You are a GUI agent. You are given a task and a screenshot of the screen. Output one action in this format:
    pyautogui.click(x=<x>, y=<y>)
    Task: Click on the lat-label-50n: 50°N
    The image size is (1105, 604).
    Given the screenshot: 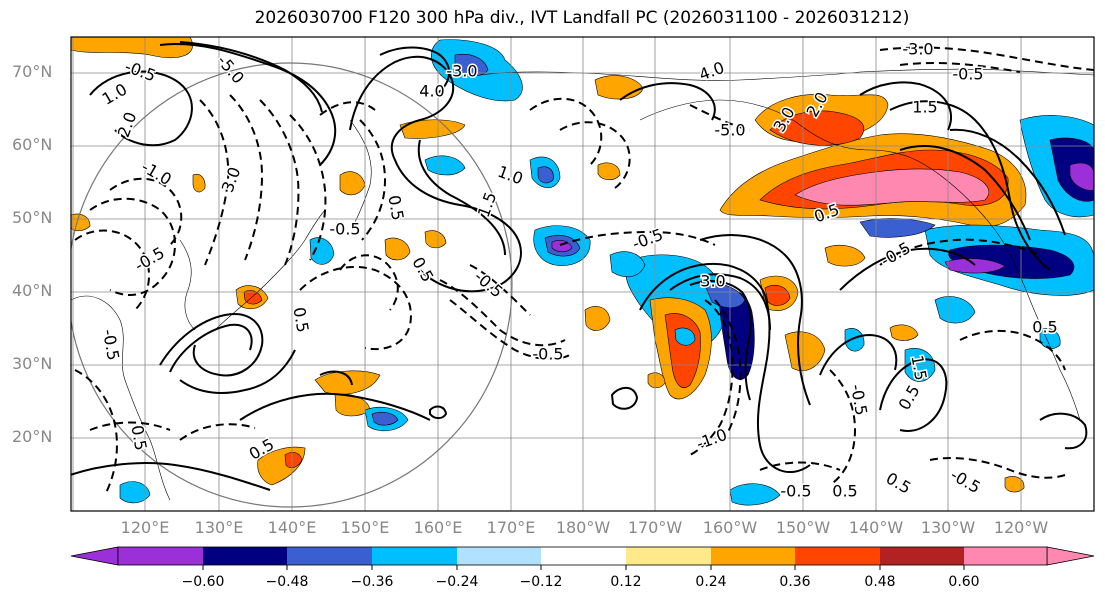 What is the action you would take?
    pyautogui.click(x=32, y=217)
    